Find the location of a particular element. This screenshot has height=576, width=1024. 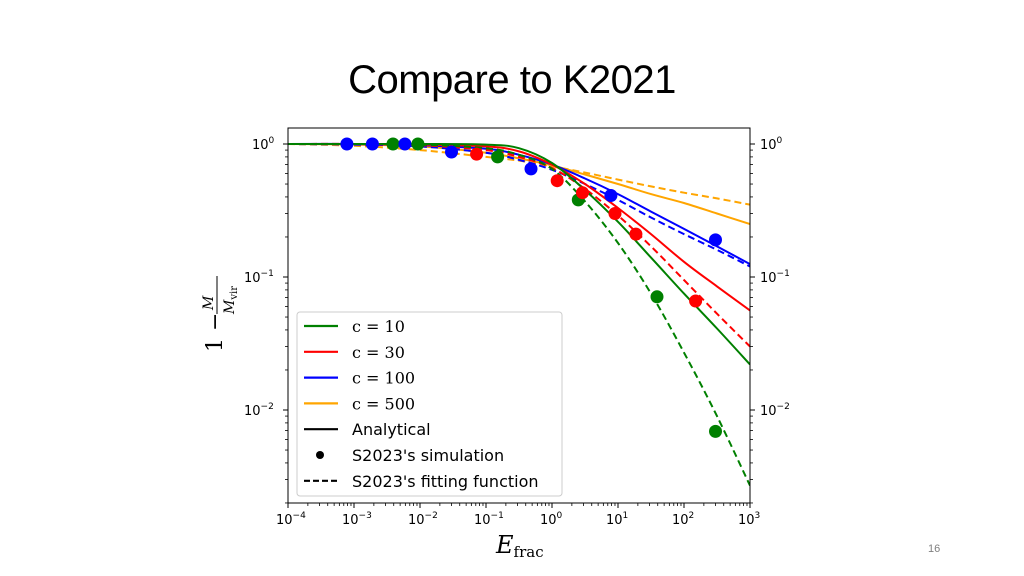

x-tick-label: 10³ is located at coordinates (749, 519).